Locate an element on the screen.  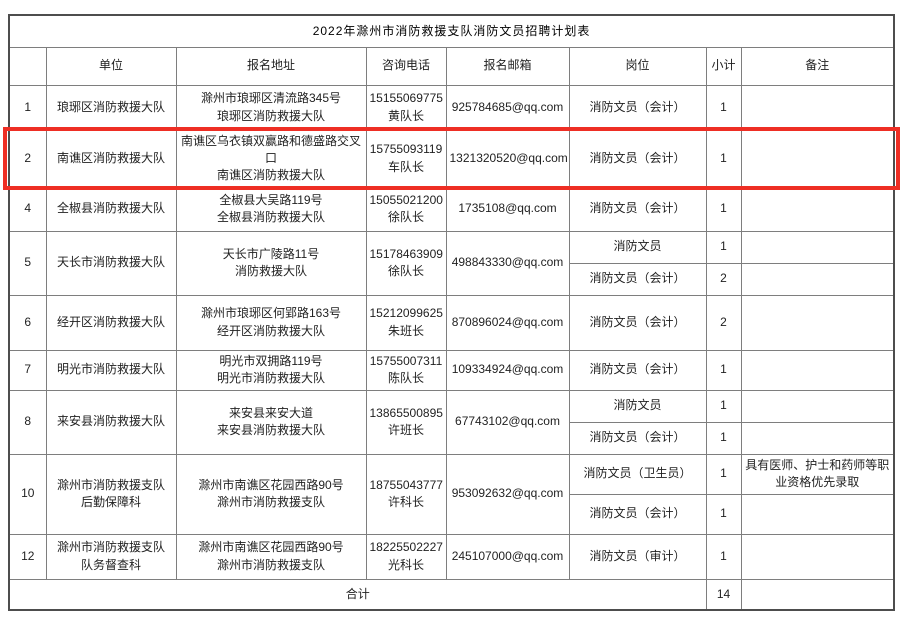
column-header: 岗位 is located at coordinates (637, 66).